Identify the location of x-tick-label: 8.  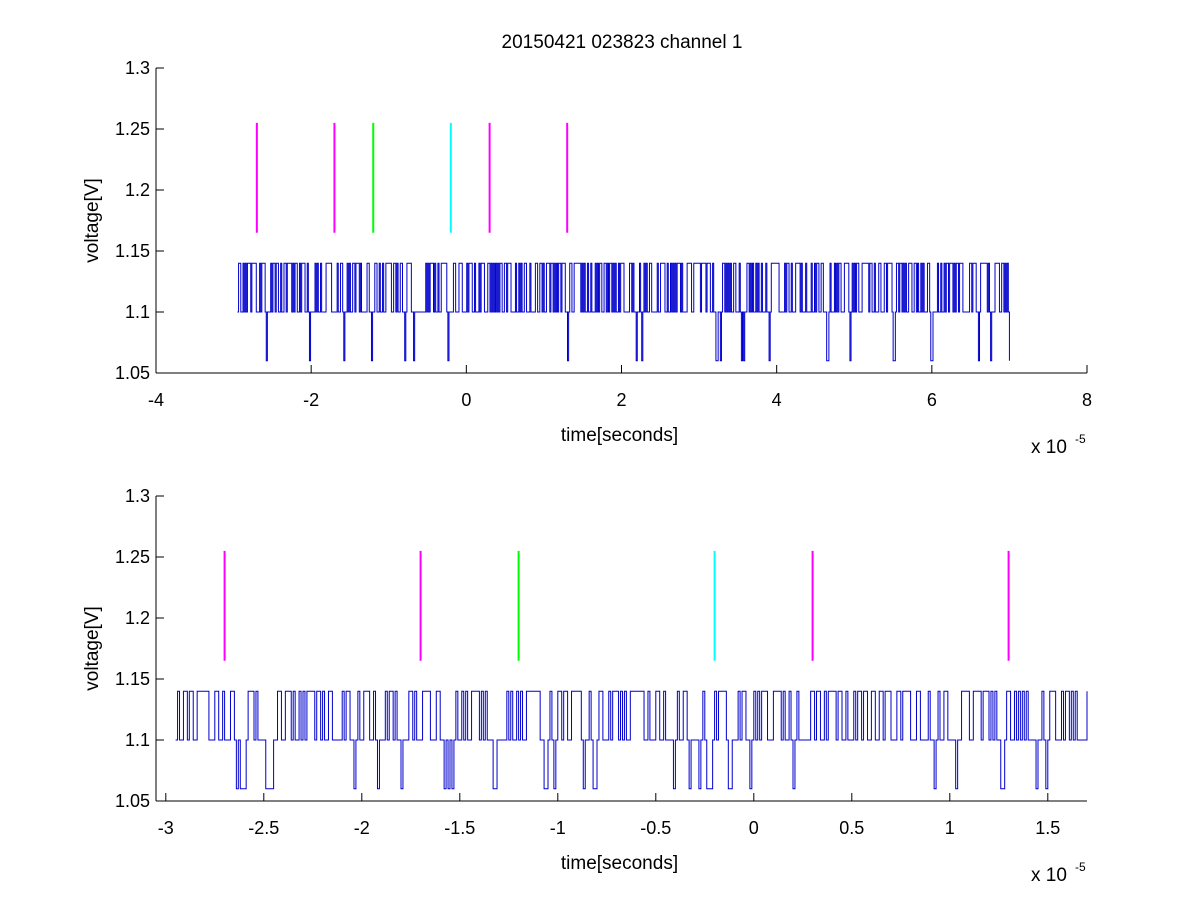
(1087, 400).